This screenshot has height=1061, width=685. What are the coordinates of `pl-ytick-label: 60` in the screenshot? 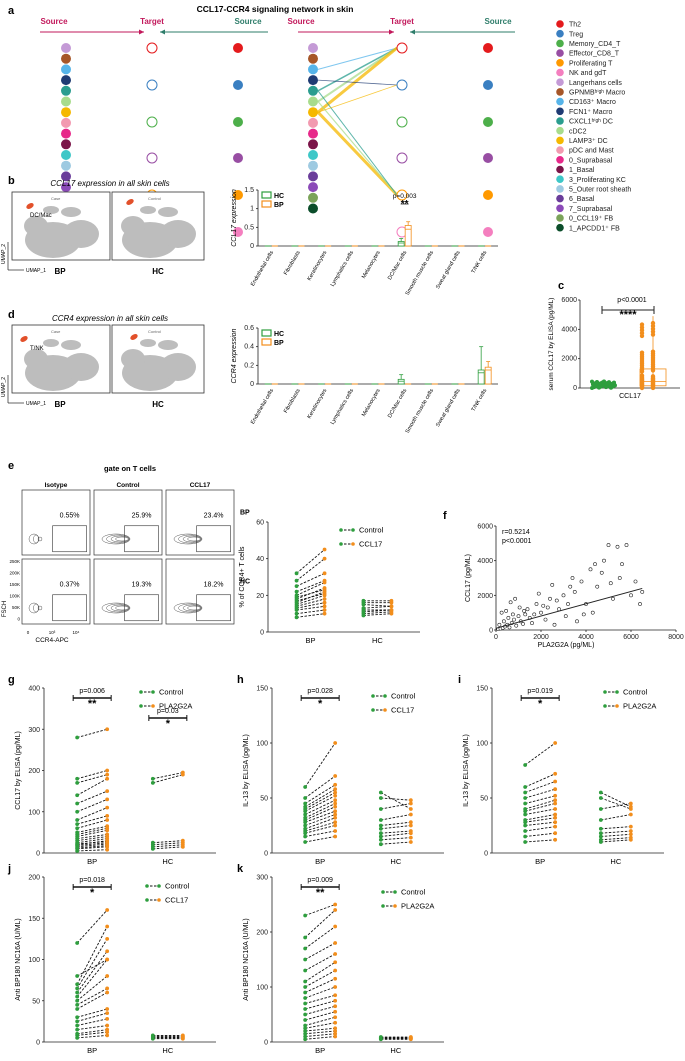 It's located at (260, 523).